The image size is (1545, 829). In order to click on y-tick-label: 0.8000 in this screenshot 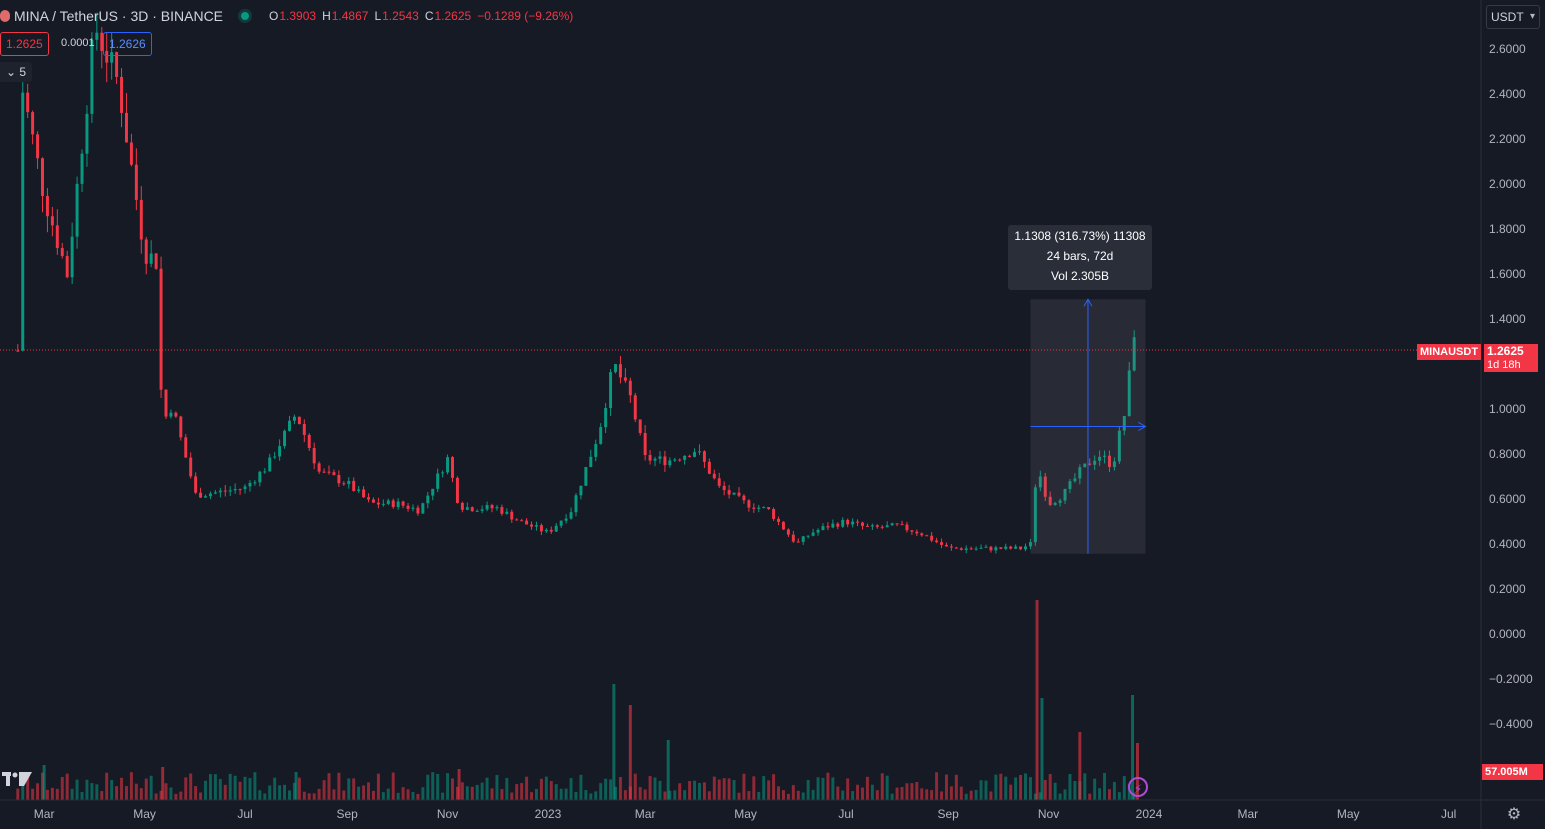, I will do `click(1507, 454)`.